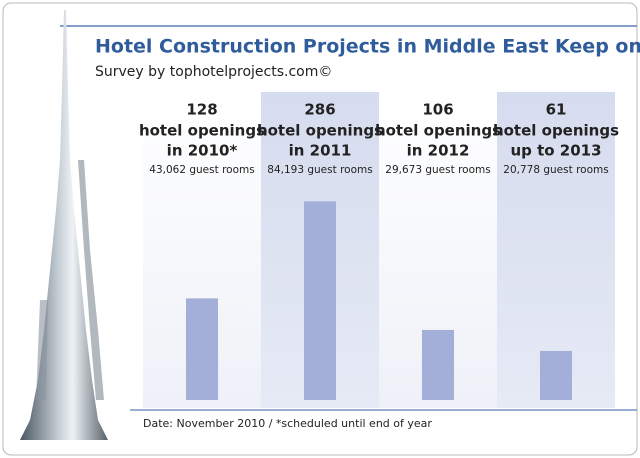 This screenshot has width=640, height=458. Describe the element at coordinates (555, 170) in the screenshot. I see `value-label: 20,778 guest rooms` at that location.